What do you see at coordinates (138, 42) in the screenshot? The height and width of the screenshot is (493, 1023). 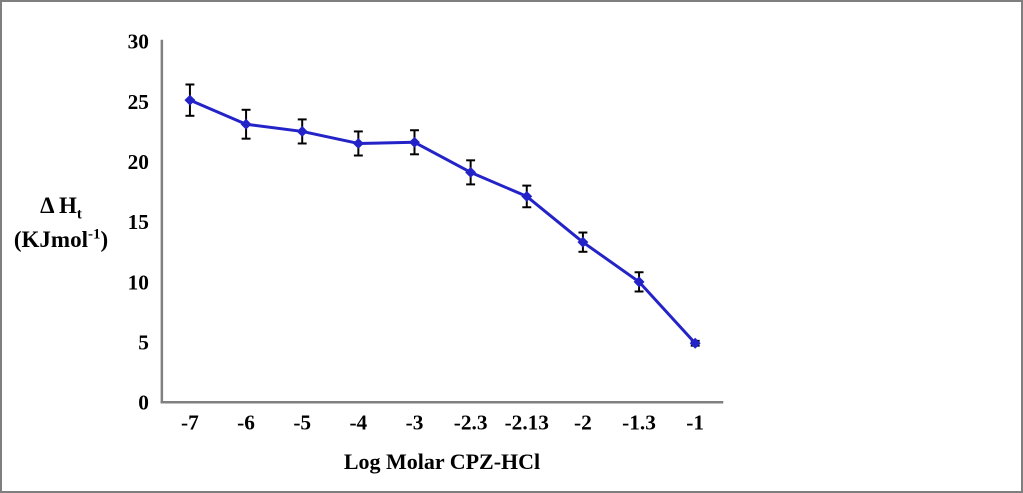 I see `y-tick-label: 30` at bounding box center [138, 42].